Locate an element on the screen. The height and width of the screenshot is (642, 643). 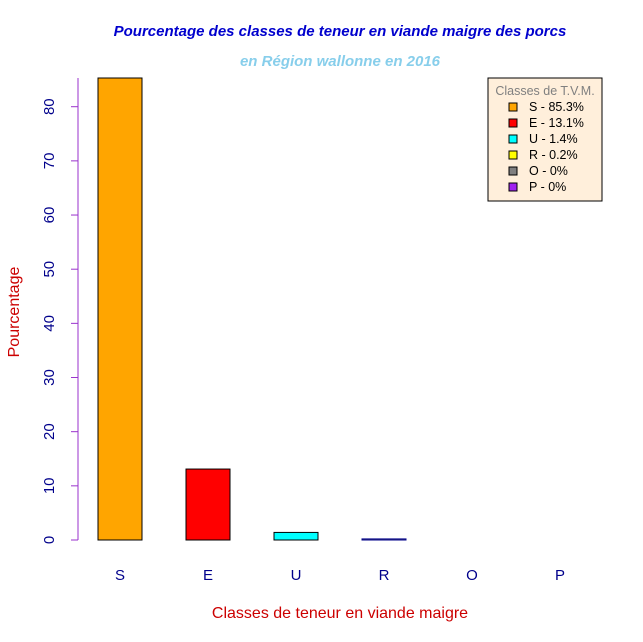
legend-entry: O - 0% is located at coordinates (548, 171).